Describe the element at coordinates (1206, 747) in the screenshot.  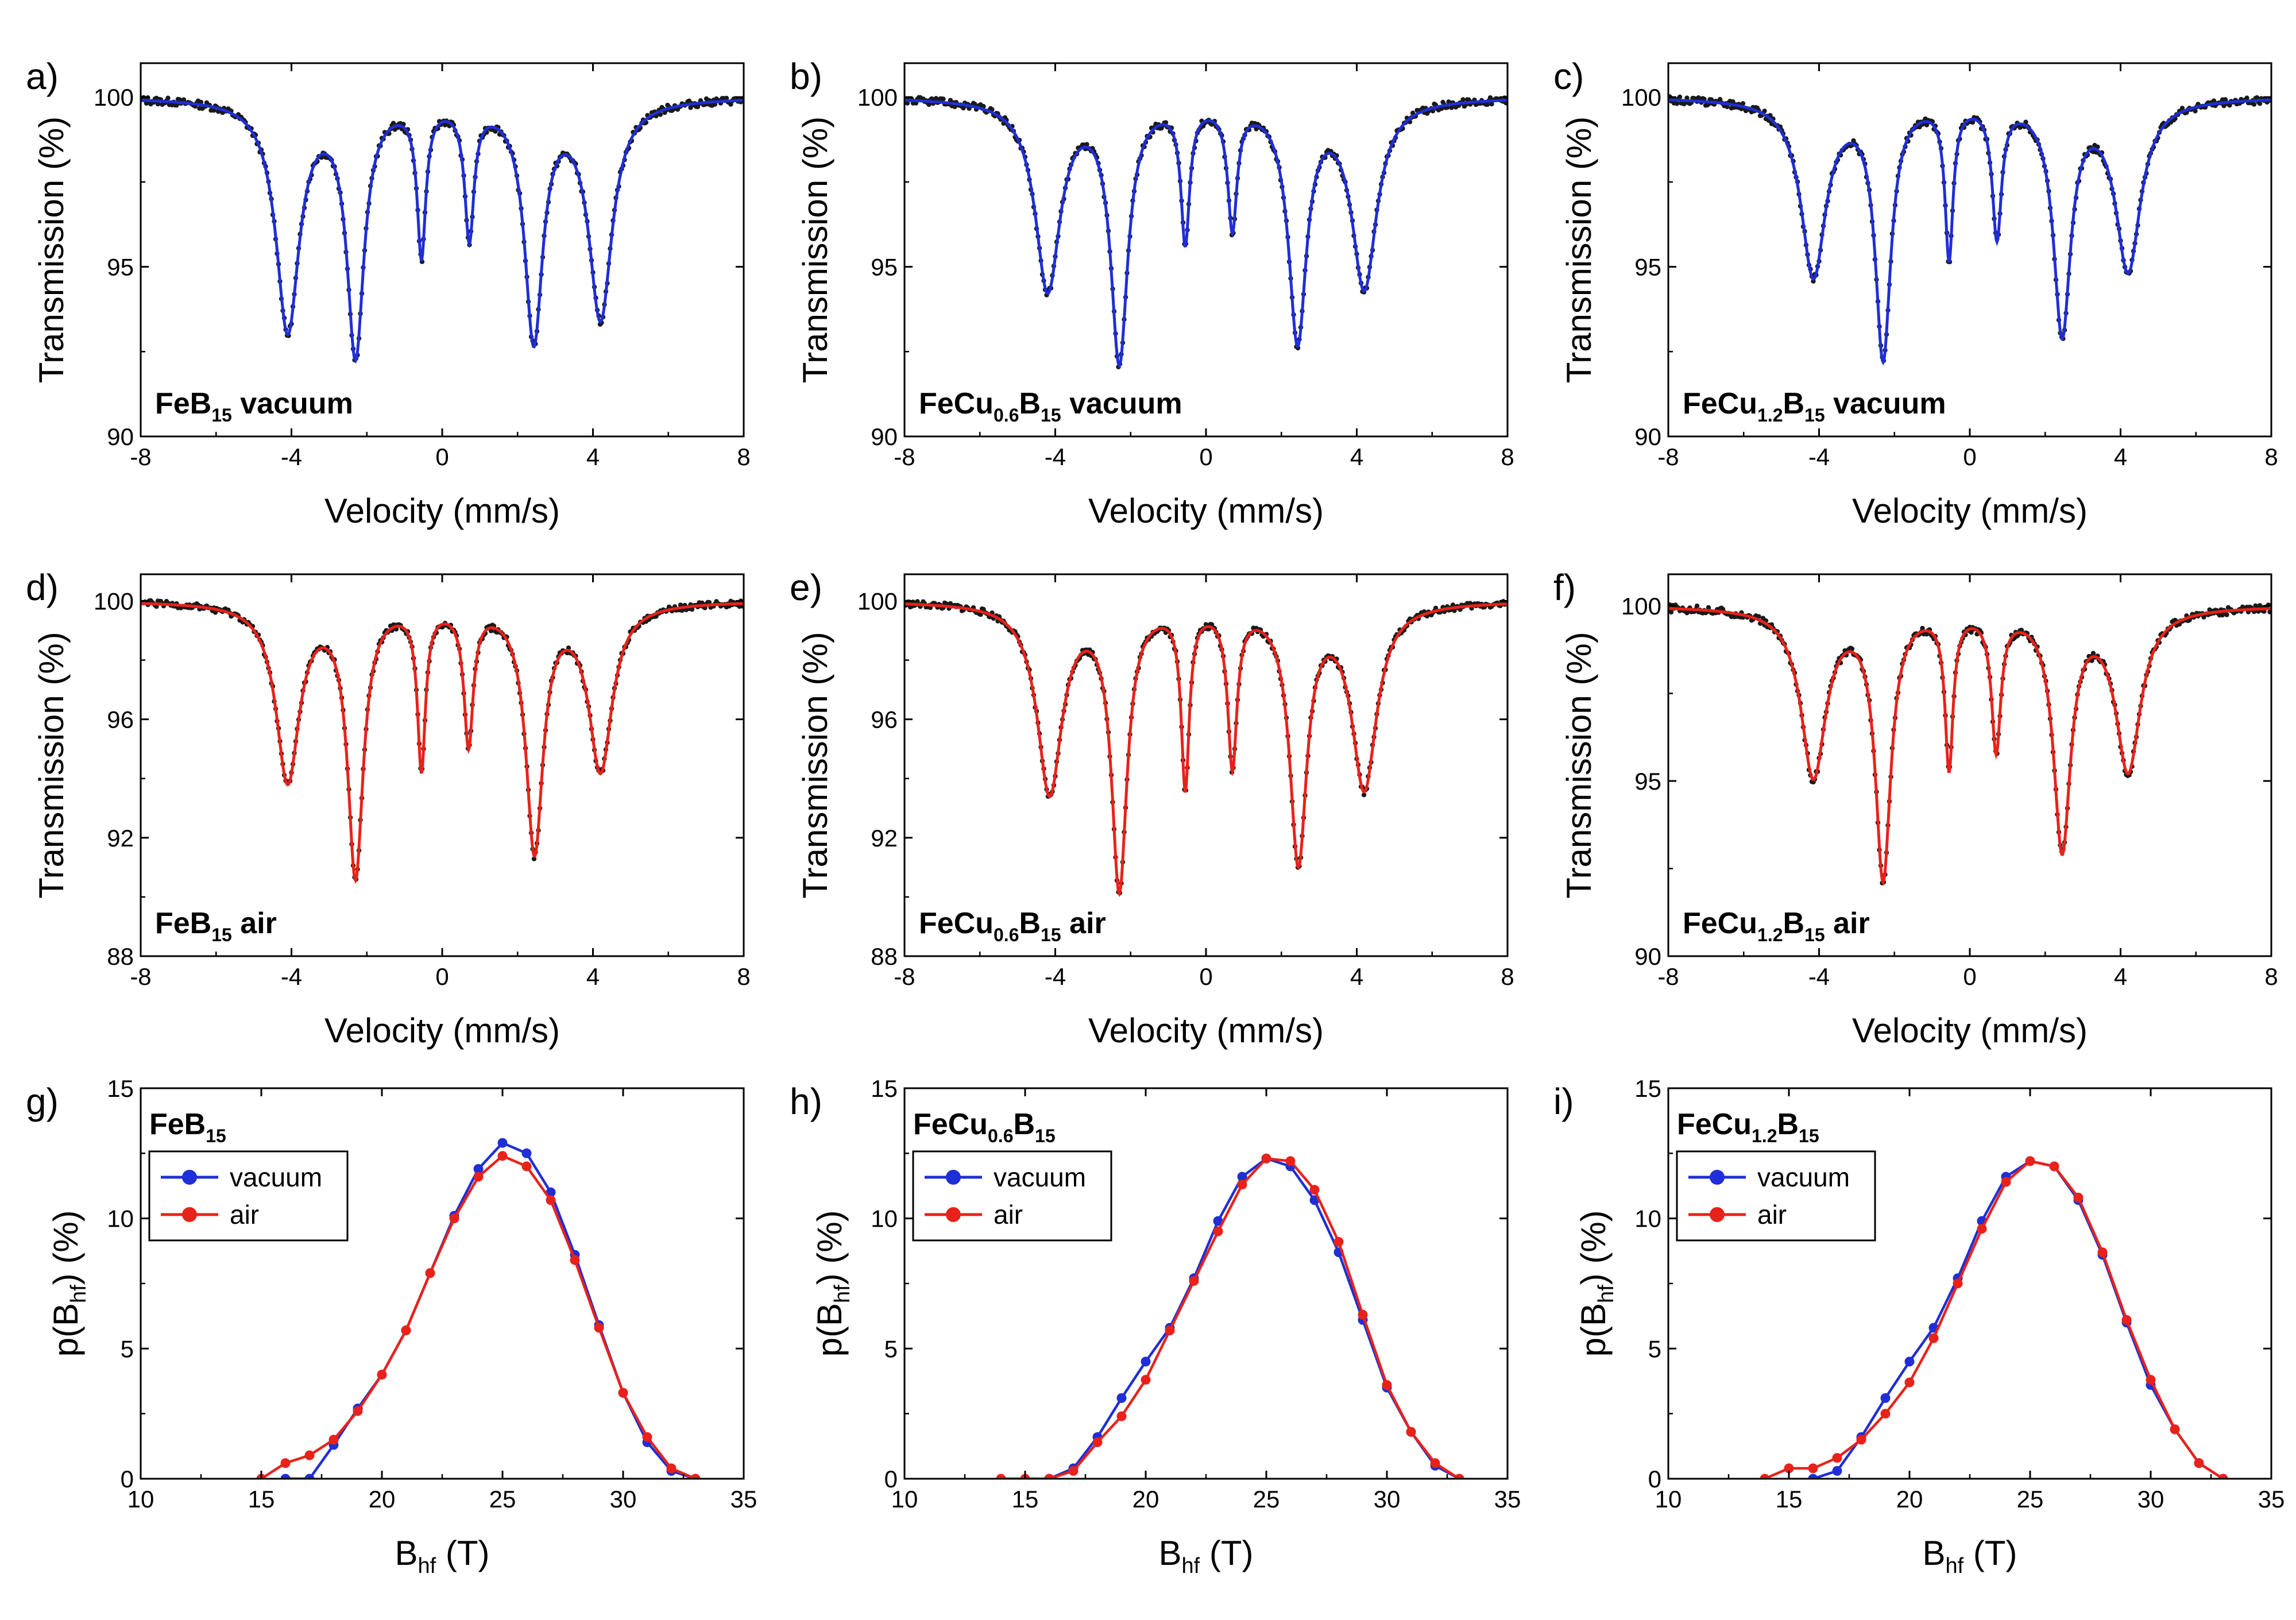
I see `data-points-e` at that location.